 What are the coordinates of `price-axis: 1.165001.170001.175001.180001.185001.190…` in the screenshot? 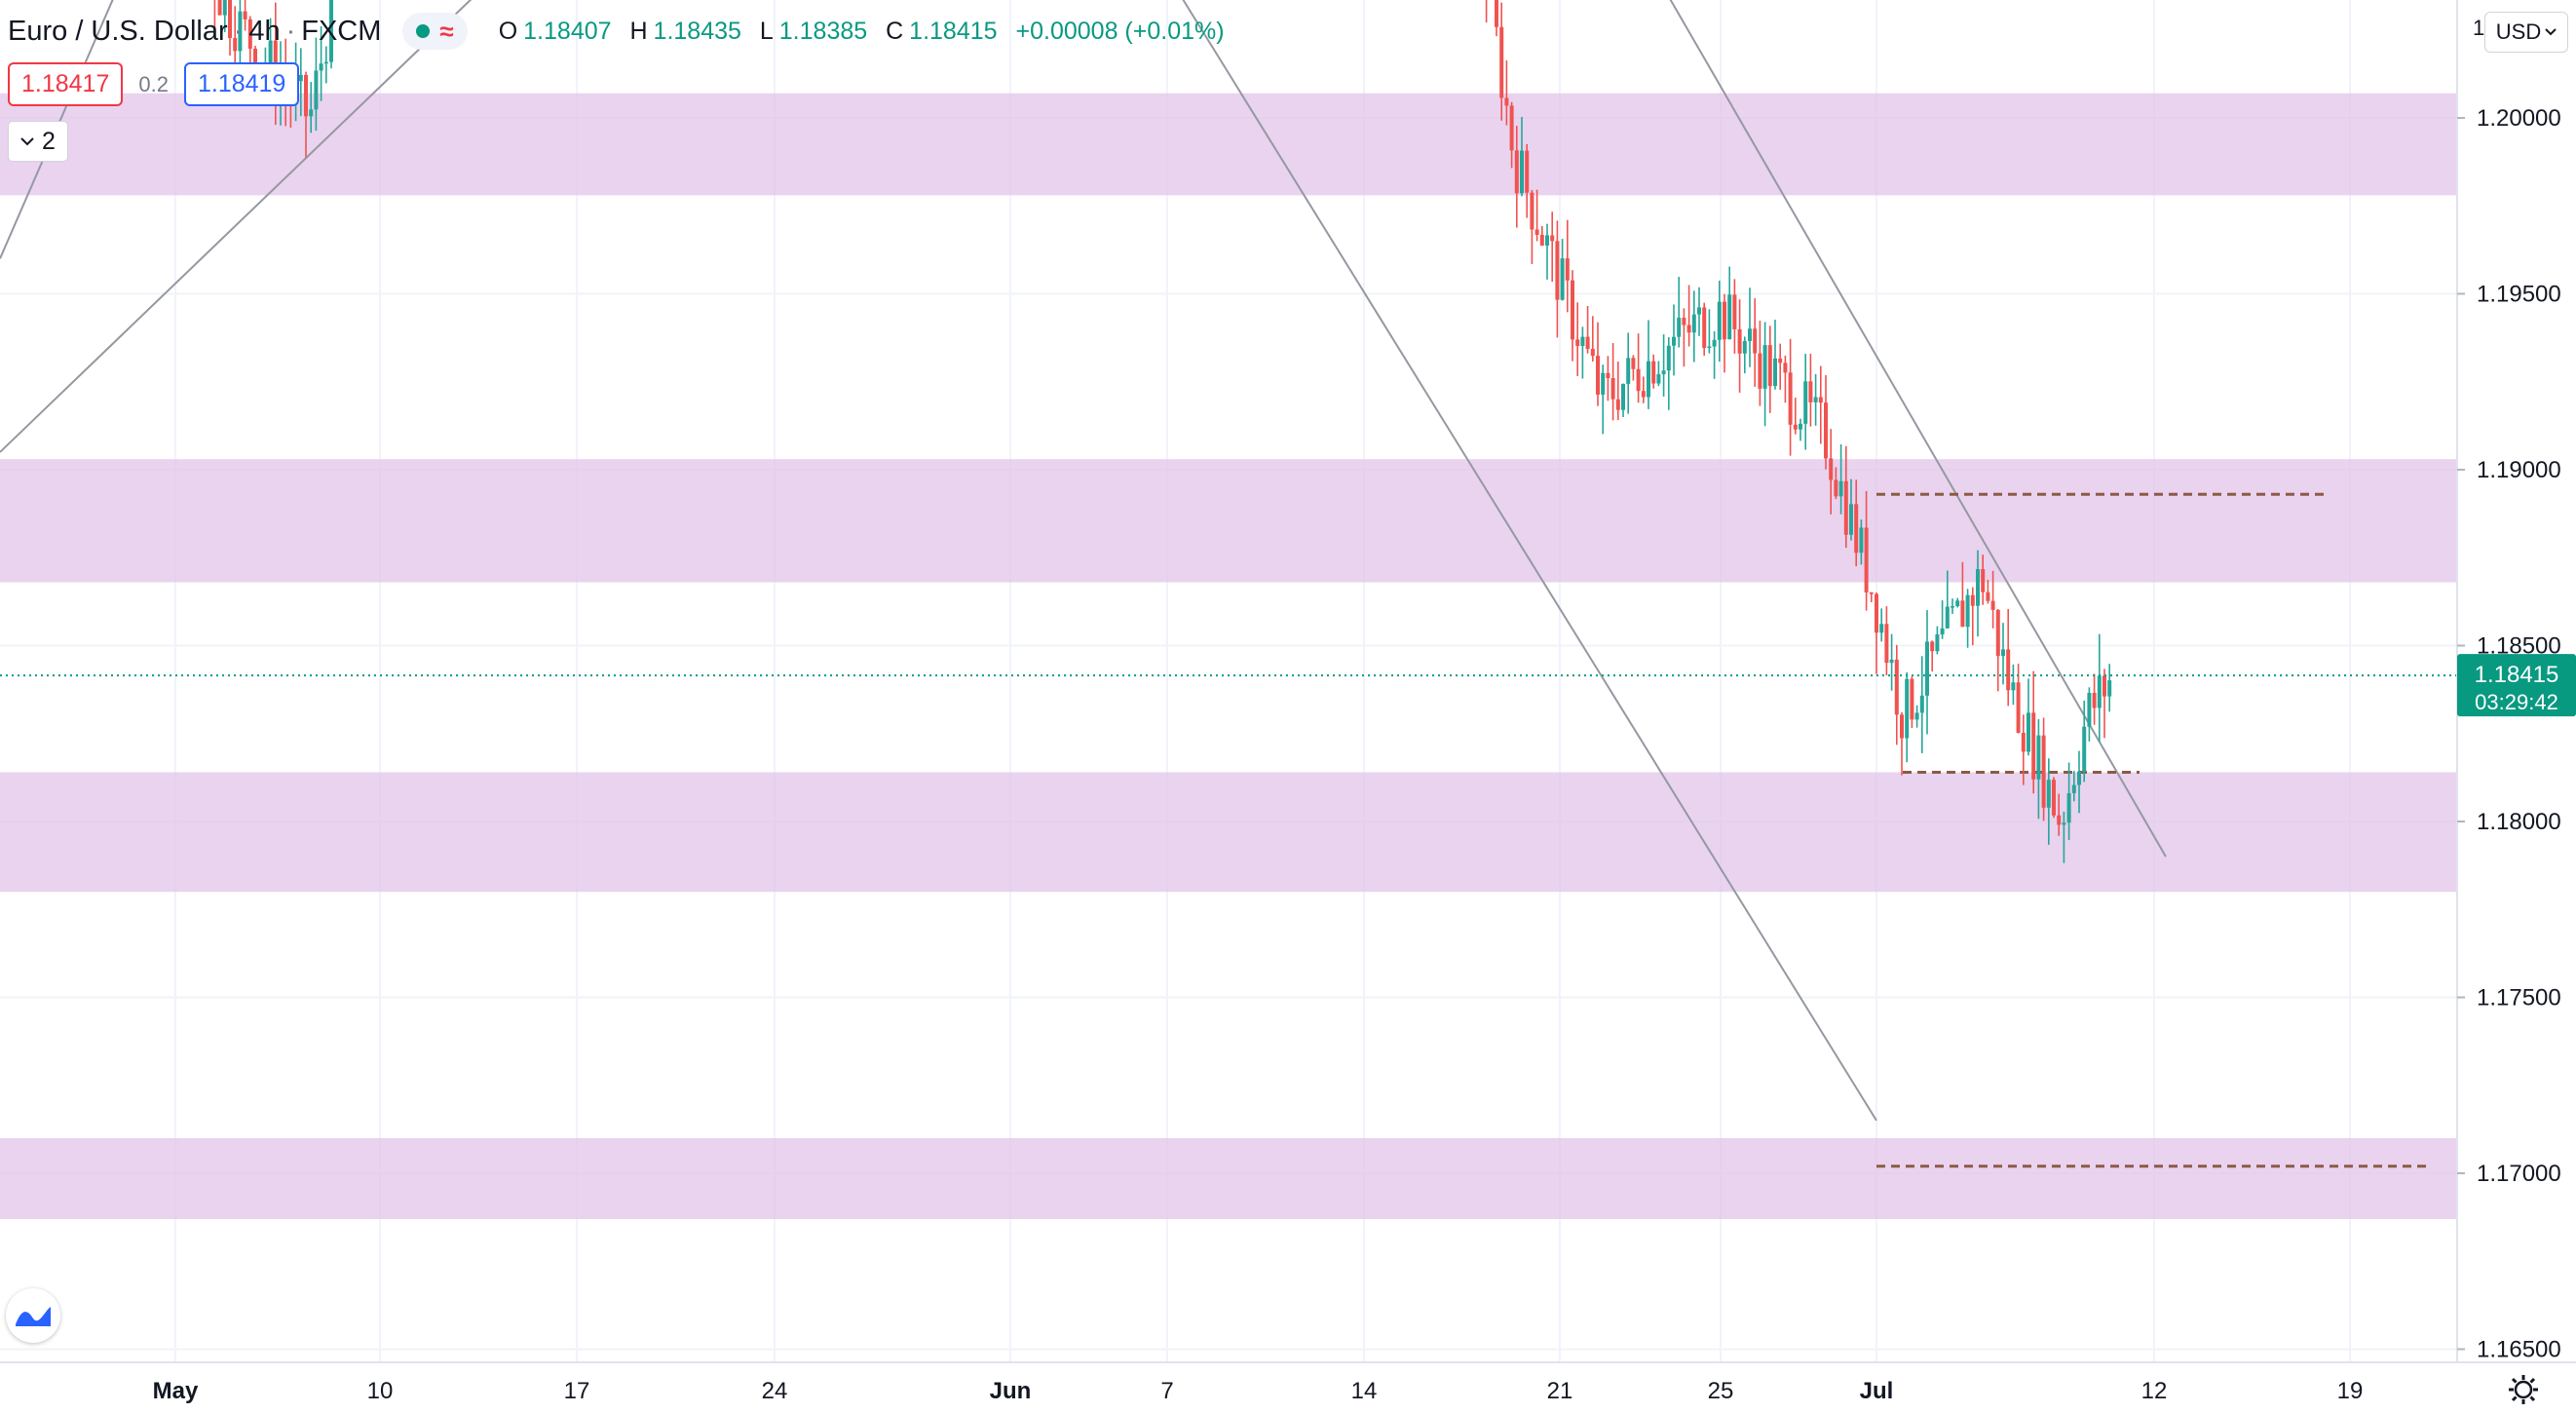 It's located at (2508, 682).